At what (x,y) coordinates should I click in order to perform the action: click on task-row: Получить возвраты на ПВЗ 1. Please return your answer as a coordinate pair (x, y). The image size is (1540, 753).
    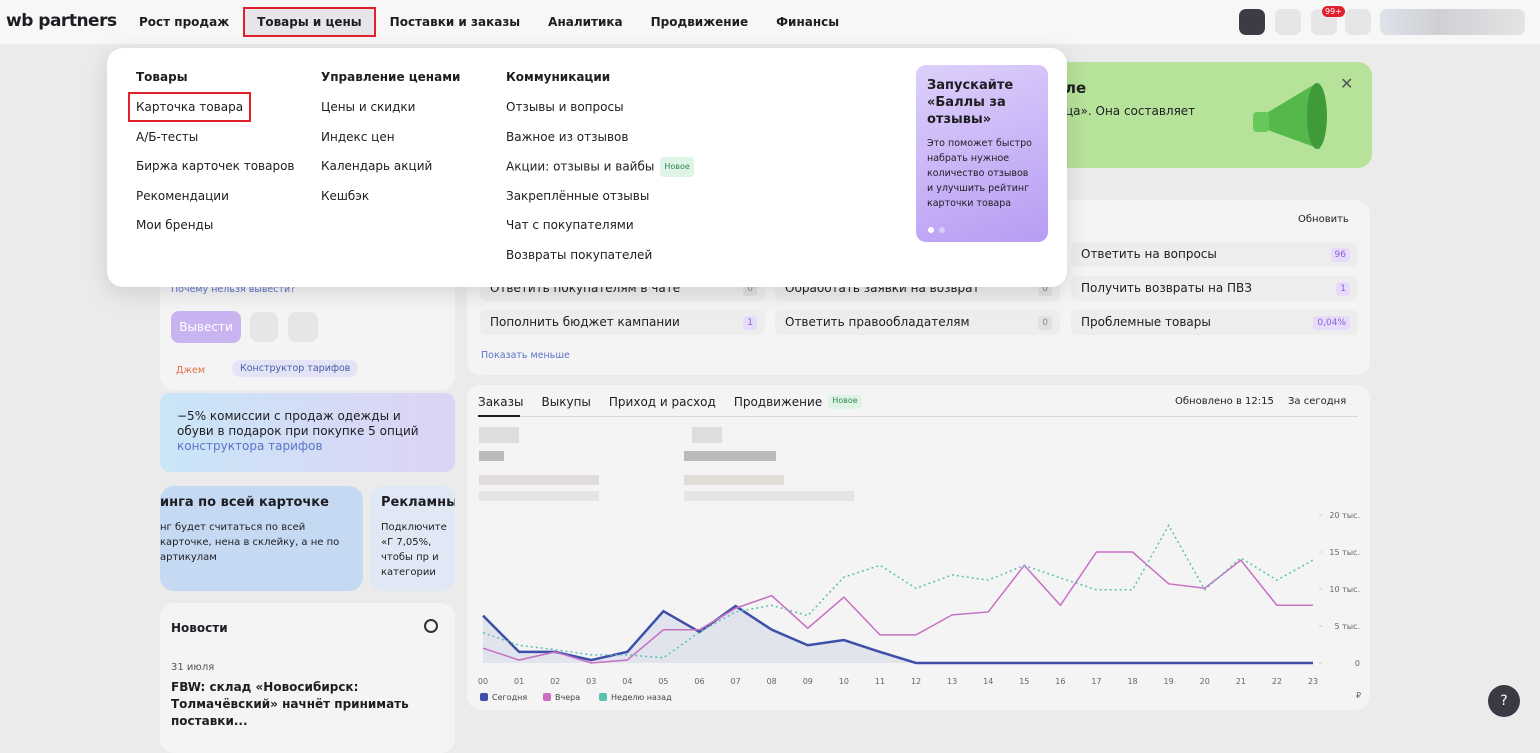
    Looking at the image, I should click on (1214, 288).